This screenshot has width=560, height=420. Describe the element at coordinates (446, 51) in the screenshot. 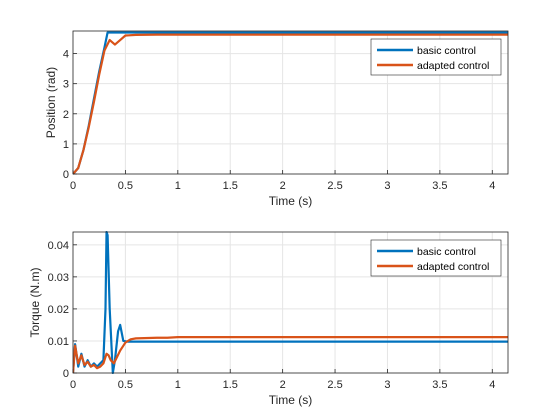

I see `position-legend-basic-label: basic control` at that location.